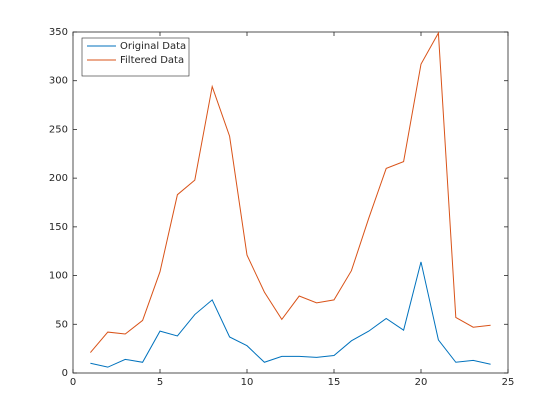  Describe the element at coordinates (58, 32) in the screenshot. I see `y-tick-label: 350` at that location.